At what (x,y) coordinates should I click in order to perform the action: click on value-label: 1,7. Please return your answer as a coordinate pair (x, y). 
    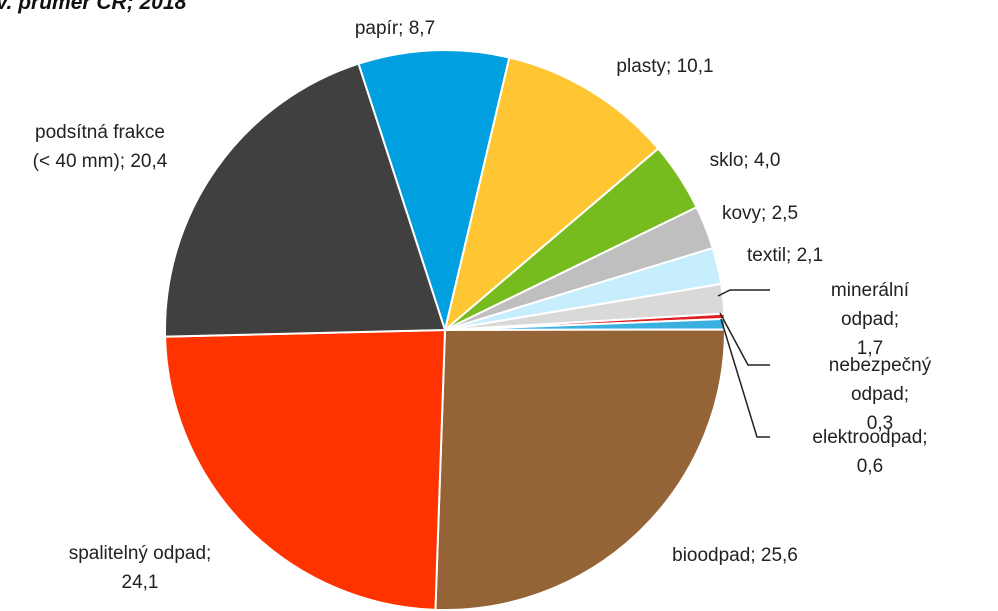
    Looking at the image, I should click on (870, 348).